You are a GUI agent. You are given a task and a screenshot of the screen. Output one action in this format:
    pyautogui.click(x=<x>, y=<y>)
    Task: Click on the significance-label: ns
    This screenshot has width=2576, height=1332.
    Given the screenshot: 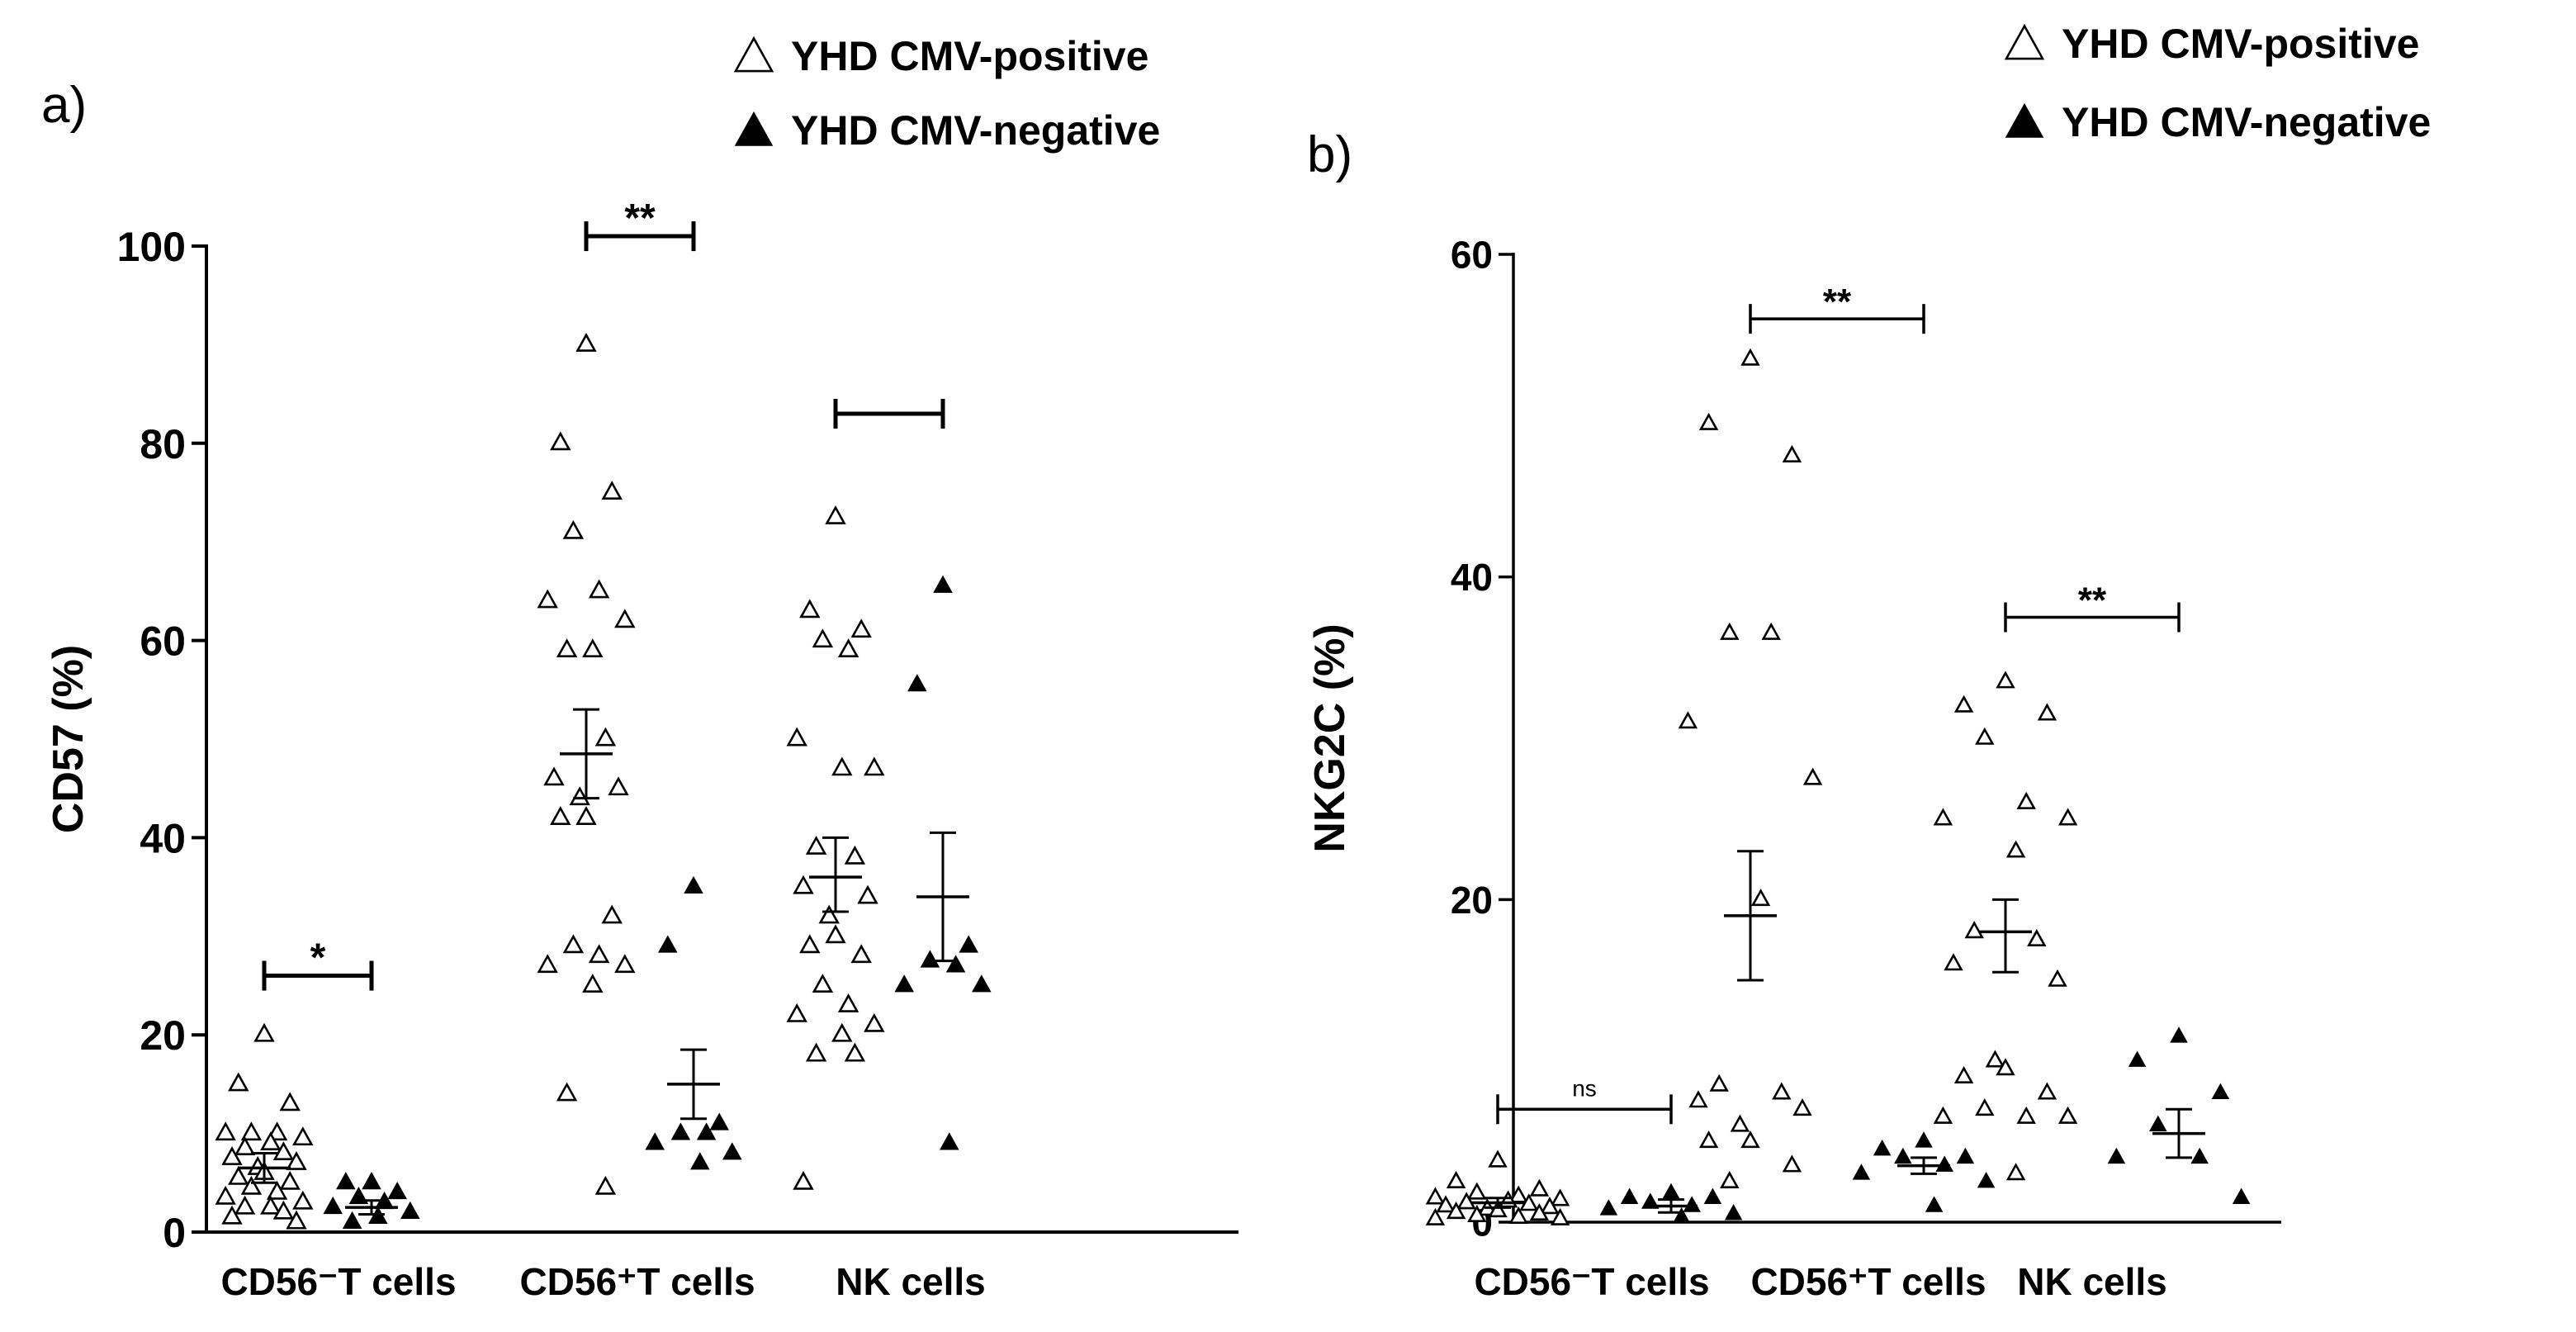 What is the action you would take?
    pyautogui.click(x=1584, y=1088)
    